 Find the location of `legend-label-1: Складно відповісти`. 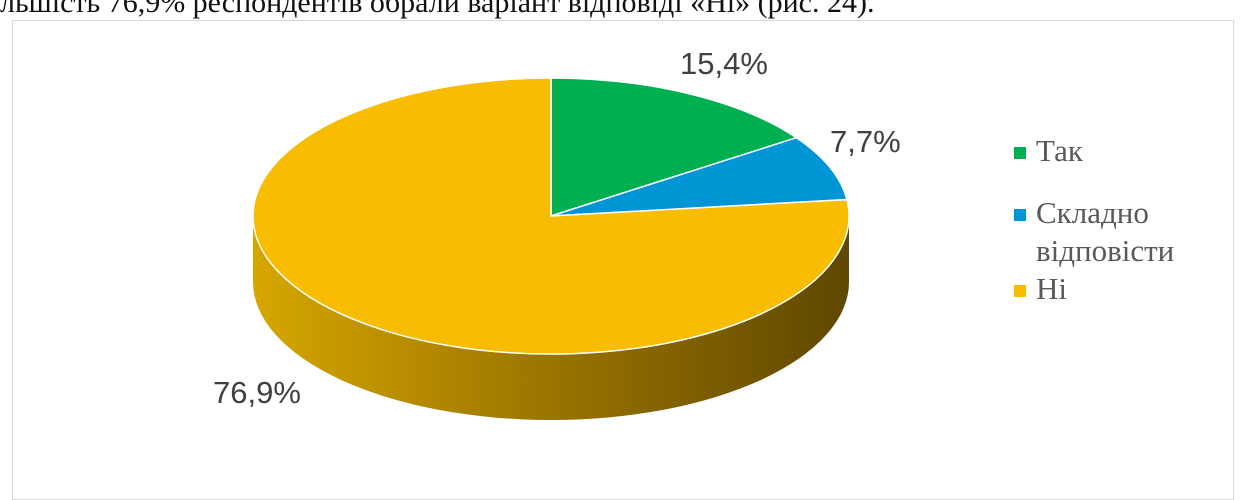

legend-label-1: Складно відповісти is located at coordinates (1105, 231).